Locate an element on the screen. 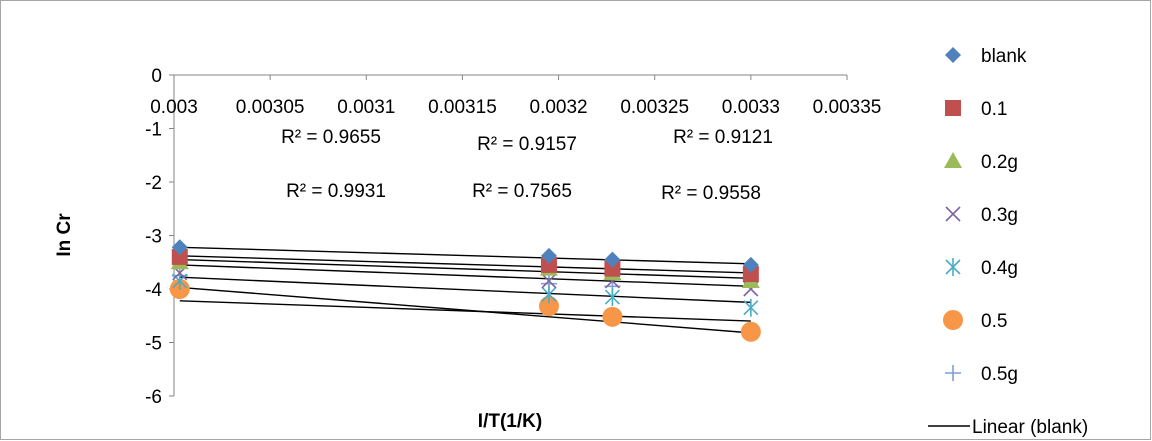 The height and width of the screenshot is (441, 1152). legend-label: 0.2g is located at coordinates (999, 162).